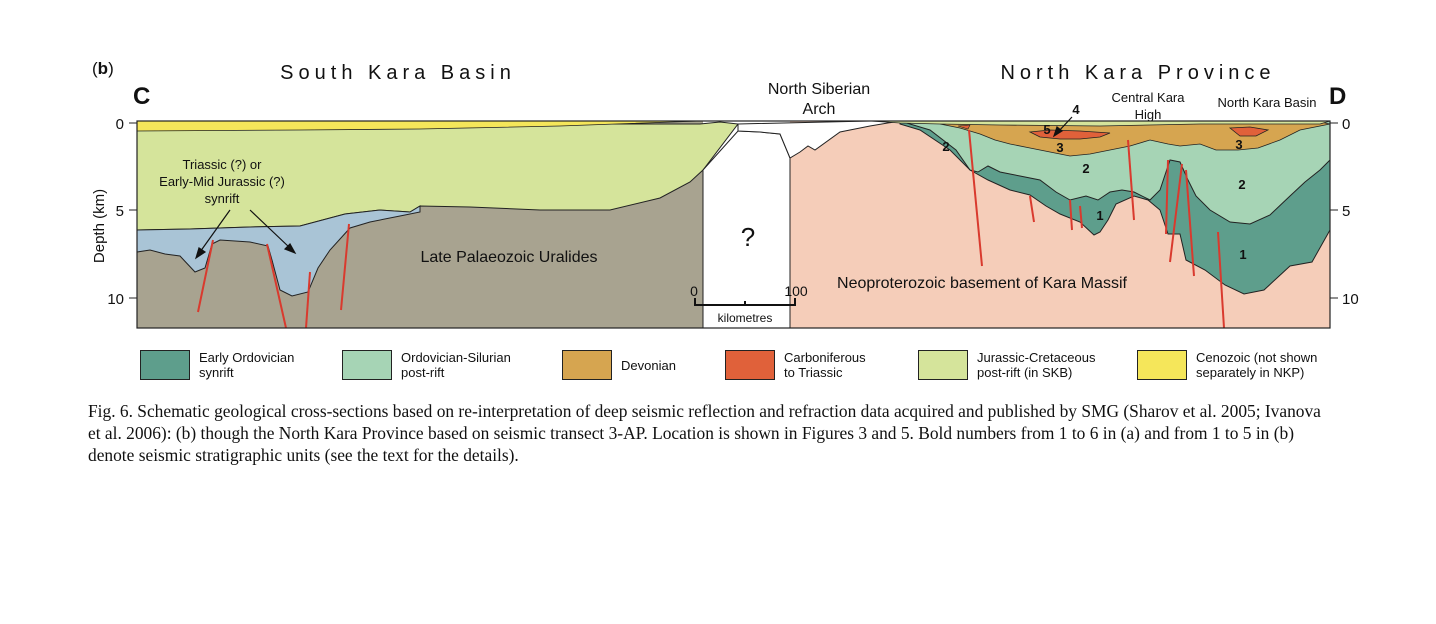  Describe the element at coordinates (222, 198) in the screenshot. I see `synrift-label-line3: synrift` at that location.